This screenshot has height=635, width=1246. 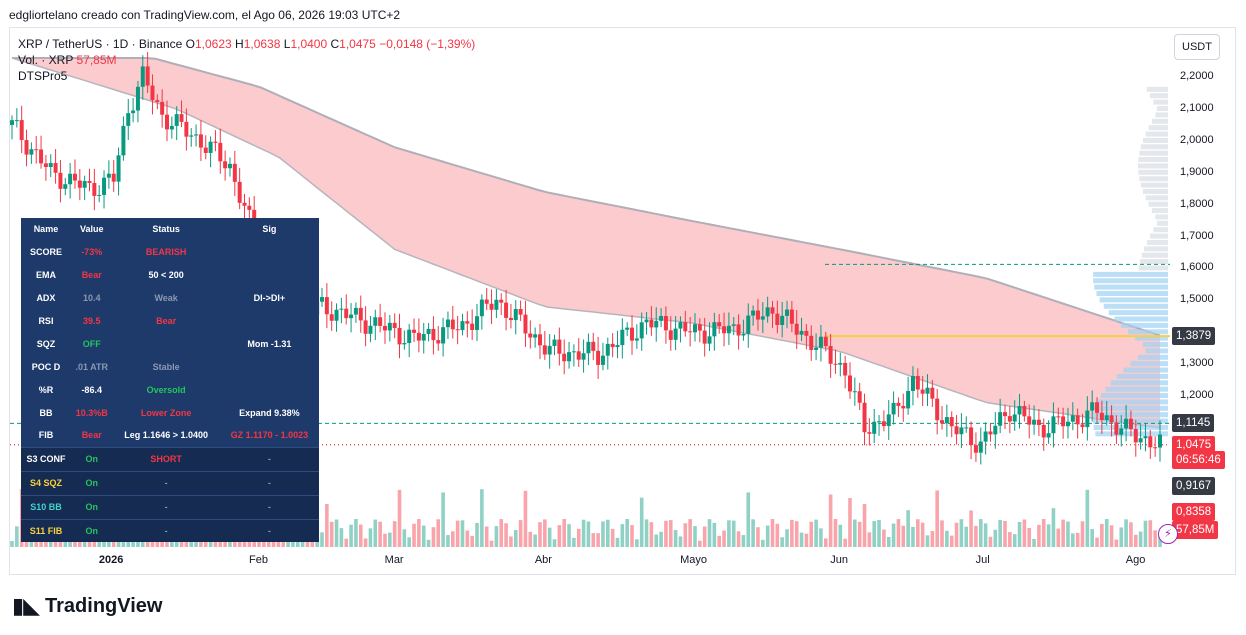 I want to click on dashboard-status: Leg 1.1646 > 1.0400, so click(x=166, y=435).